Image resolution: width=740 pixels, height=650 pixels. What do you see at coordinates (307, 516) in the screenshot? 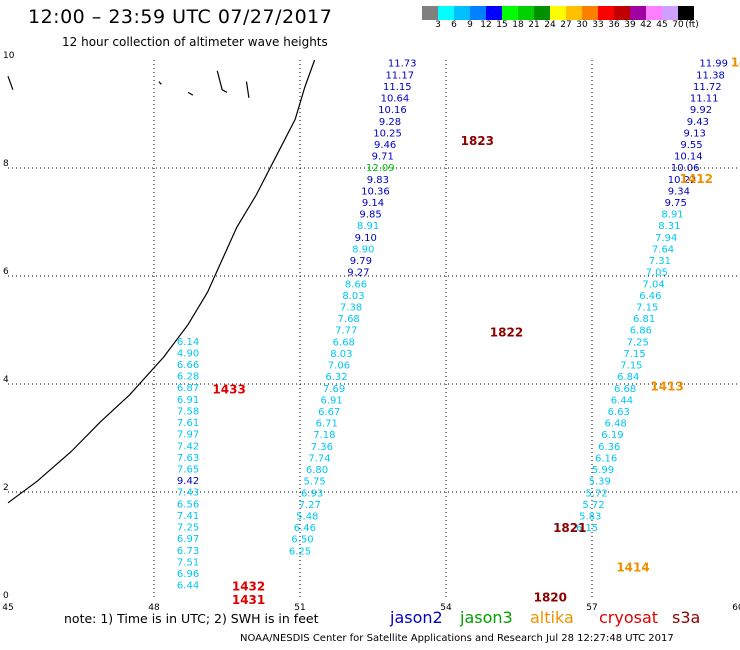
I see `wave-height-label: 5.48` at bounding box center [307, 516].